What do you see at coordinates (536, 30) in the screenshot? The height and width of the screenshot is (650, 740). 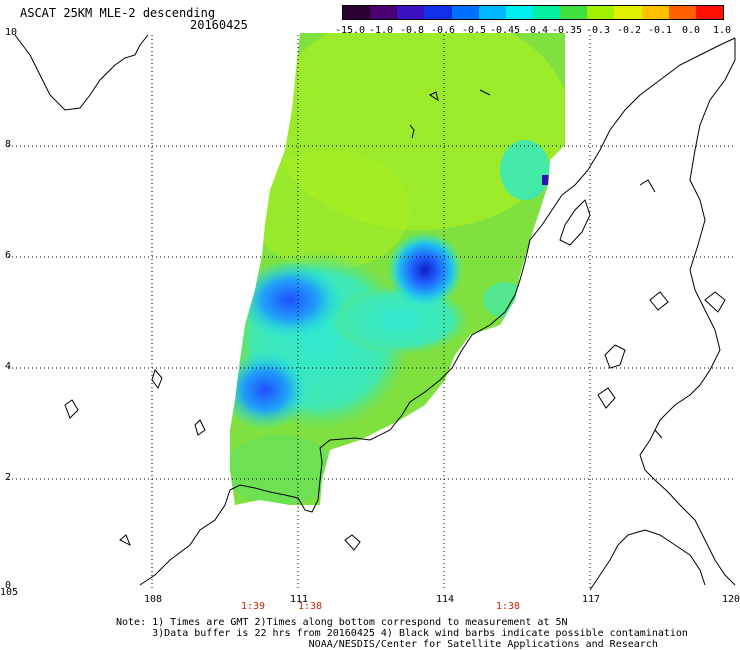 I see `colorbar-label-6: -0.4` at bounding box center [536, 30].